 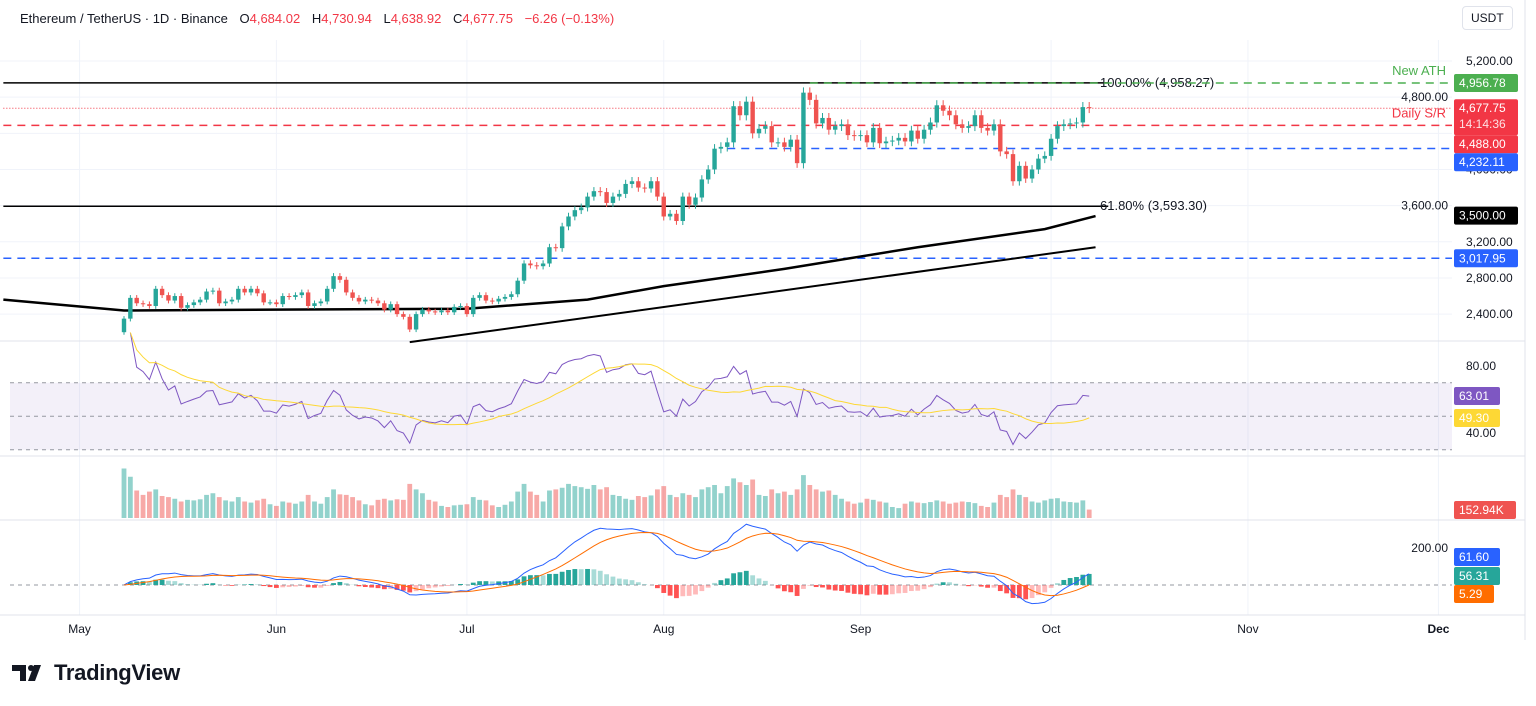 What do you see at coordinates (609, 379) in the screenshot?
I see `rsi-ma-line` at bounding box center [609, 379].